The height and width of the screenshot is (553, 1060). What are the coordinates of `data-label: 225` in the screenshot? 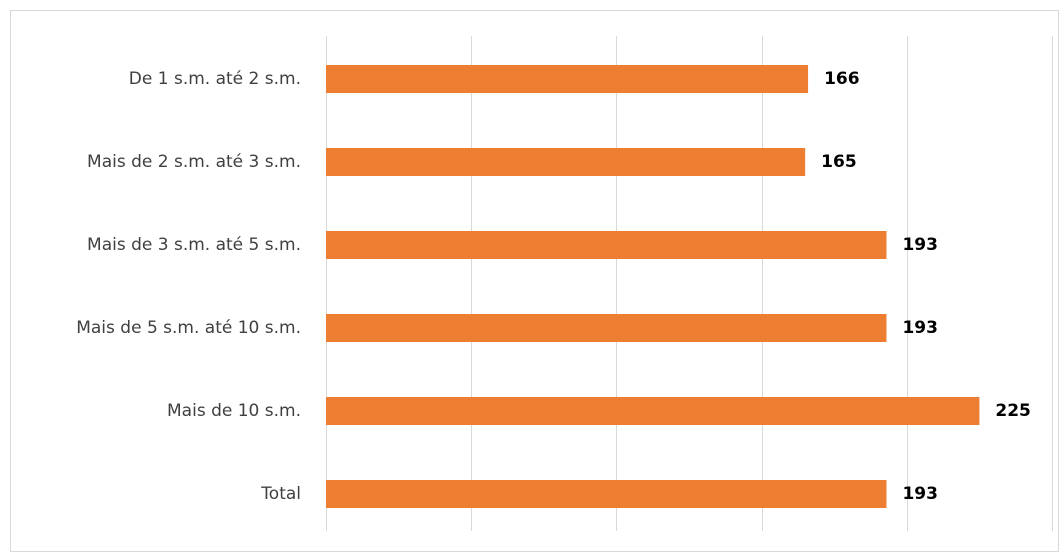 It's located at (1013, 411).